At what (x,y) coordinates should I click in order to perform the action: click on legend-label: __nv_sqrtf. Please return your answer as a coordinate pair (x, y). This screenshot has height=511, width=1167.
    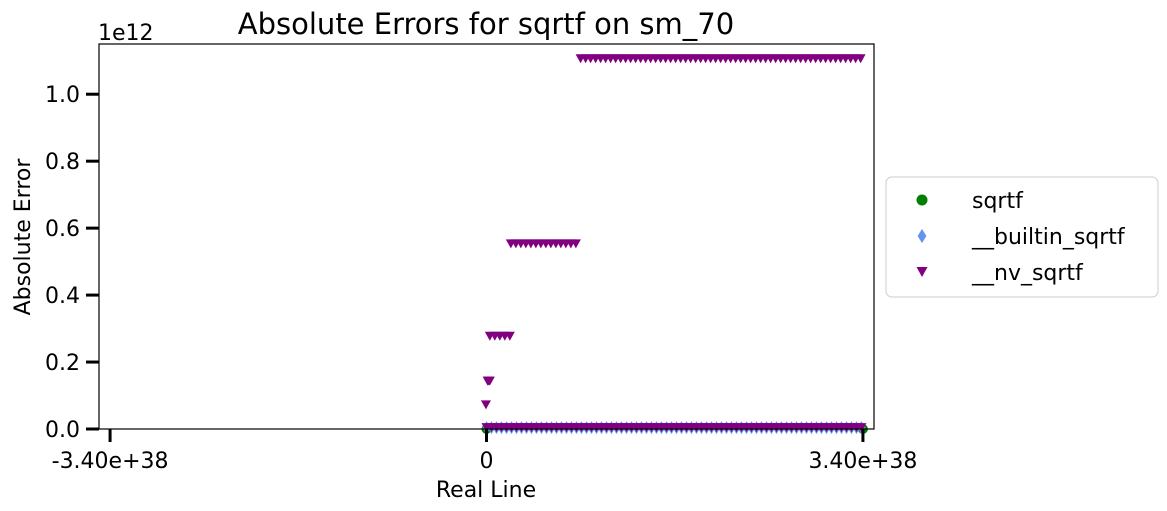
    Looking at the image, I should click on (1027, 273).